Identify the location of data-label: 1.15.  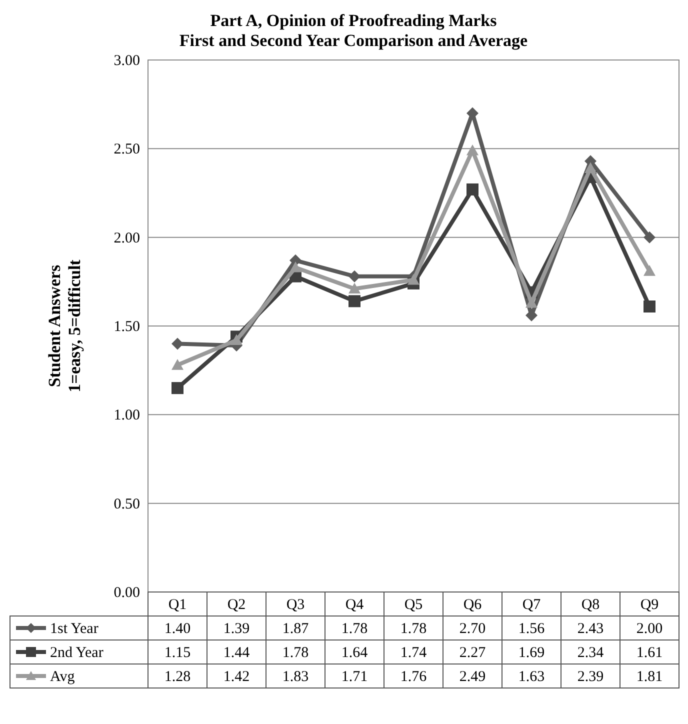
(177, 653).